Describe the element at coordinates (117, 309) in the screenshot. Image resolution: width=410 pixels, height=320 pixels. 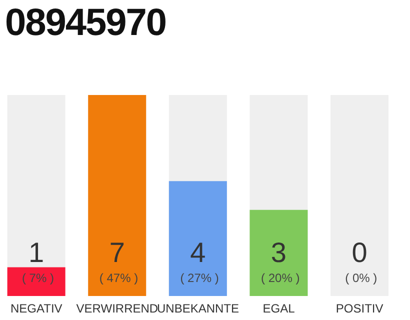
I see `x-tick-label: VERWIRREND` at that location.